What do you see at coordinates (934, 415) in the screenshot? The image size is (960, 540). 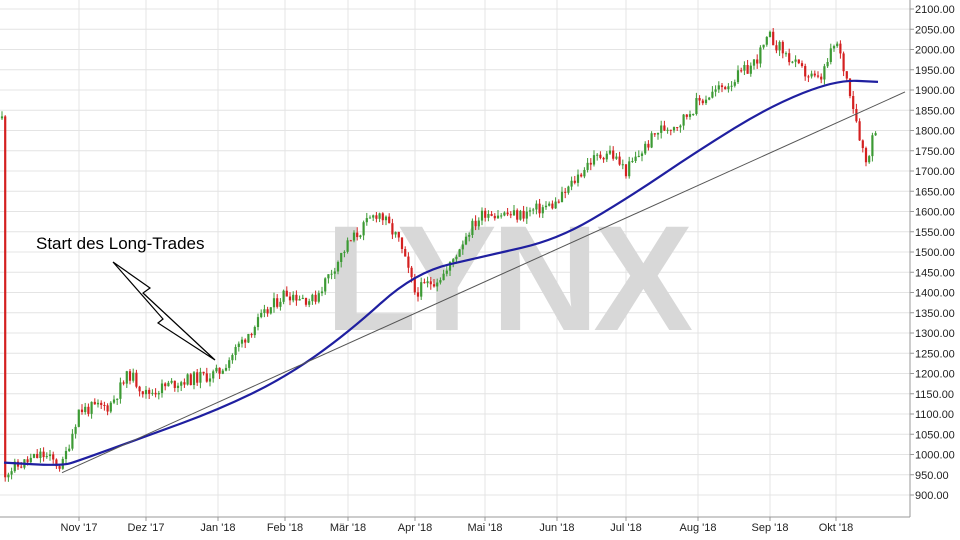 I see `y-tick-label: 1100.00` at bounding box center [934, 415].